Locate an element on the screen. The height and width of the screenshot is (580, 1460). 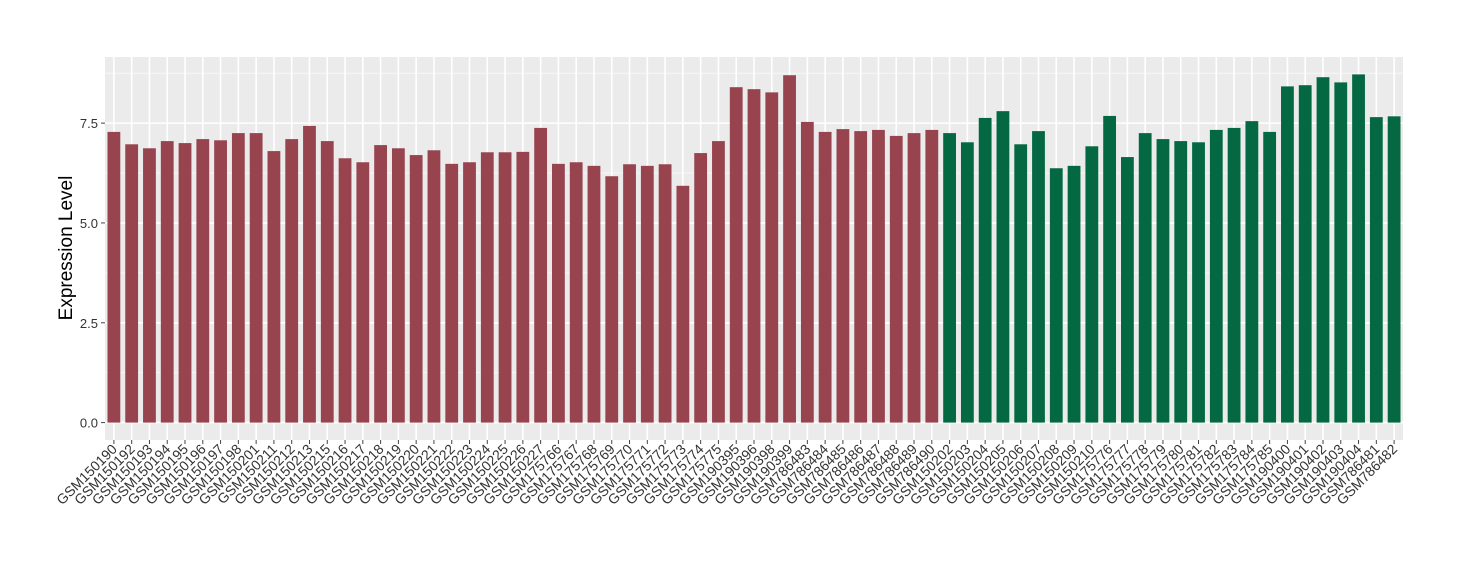
y-axis-label: Expression Level is located at coordinates (66, 248).